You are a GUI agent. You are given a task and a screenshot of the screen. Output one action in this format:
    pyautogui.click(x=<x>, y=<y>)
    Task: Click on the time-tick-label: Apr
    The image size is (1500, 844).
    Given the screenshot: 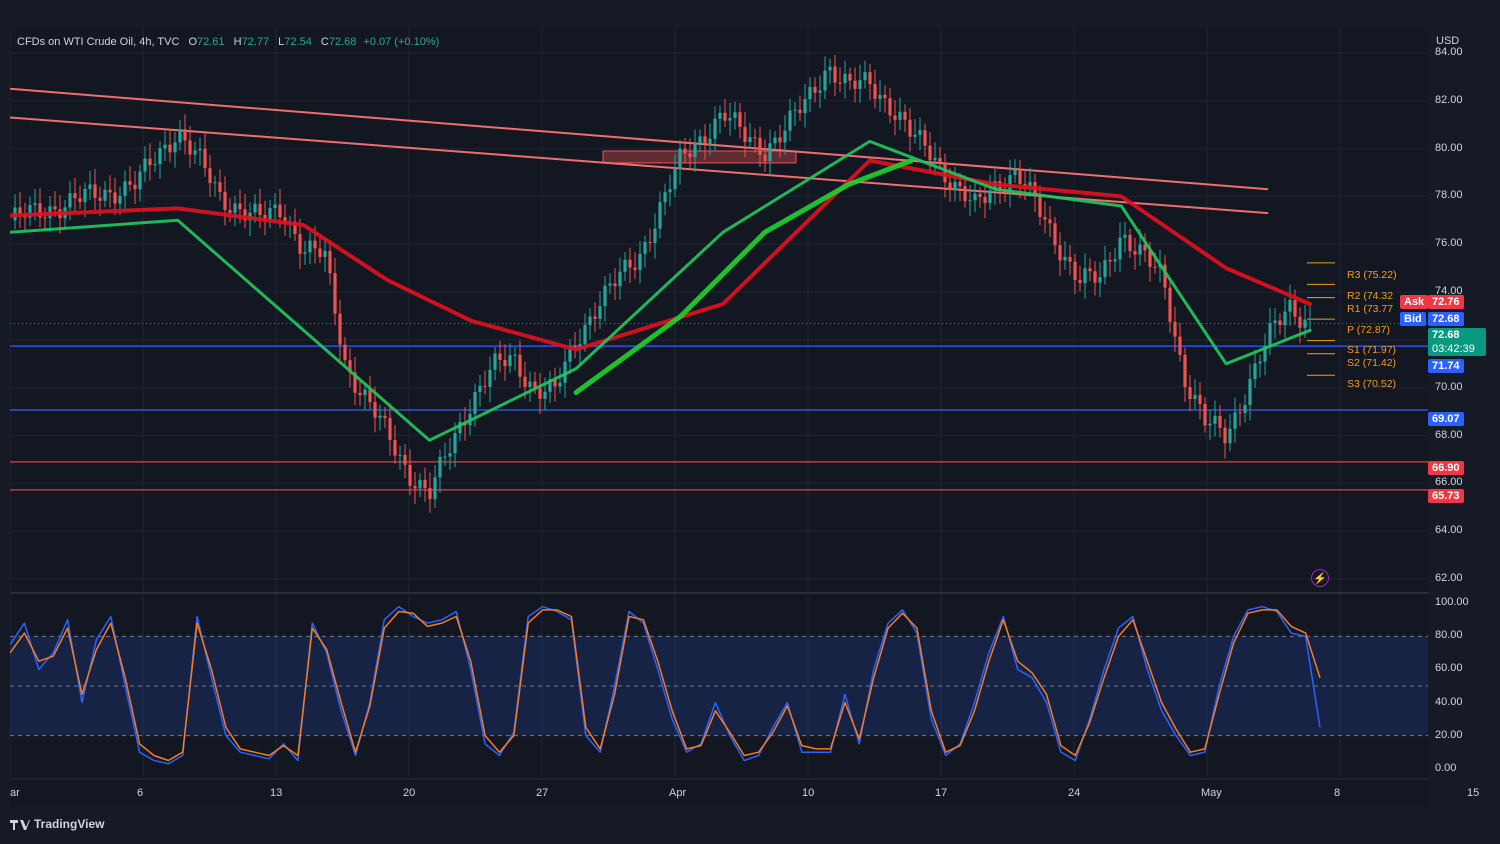 What is the action you would take?
    pyautogui.click(x=678, y=793)
    